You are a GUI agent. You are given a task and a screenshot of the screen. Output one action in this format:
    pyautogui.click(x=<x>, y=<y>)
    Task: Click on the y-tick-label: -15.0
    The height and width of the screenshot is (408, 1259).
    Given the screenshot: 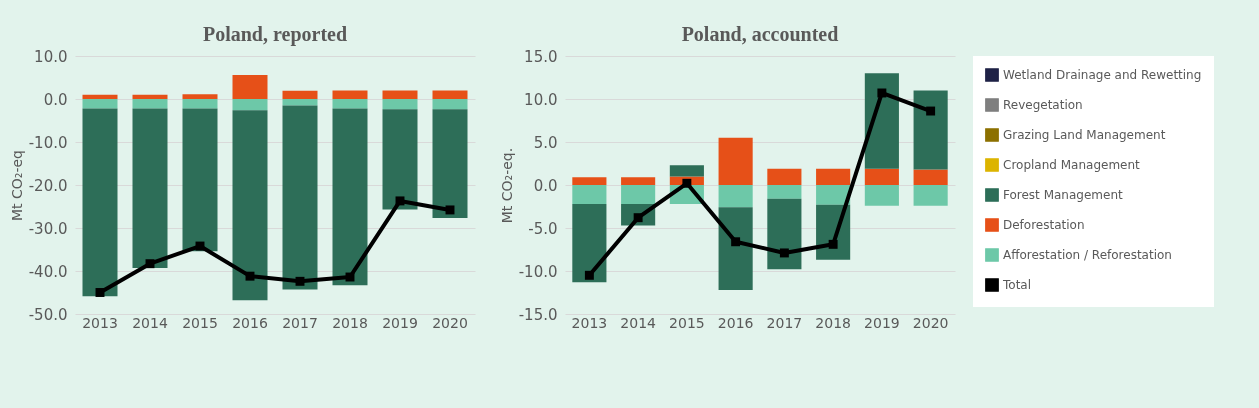 What is the action you would take?
    pyautogui.click(x=538, y=314)
    